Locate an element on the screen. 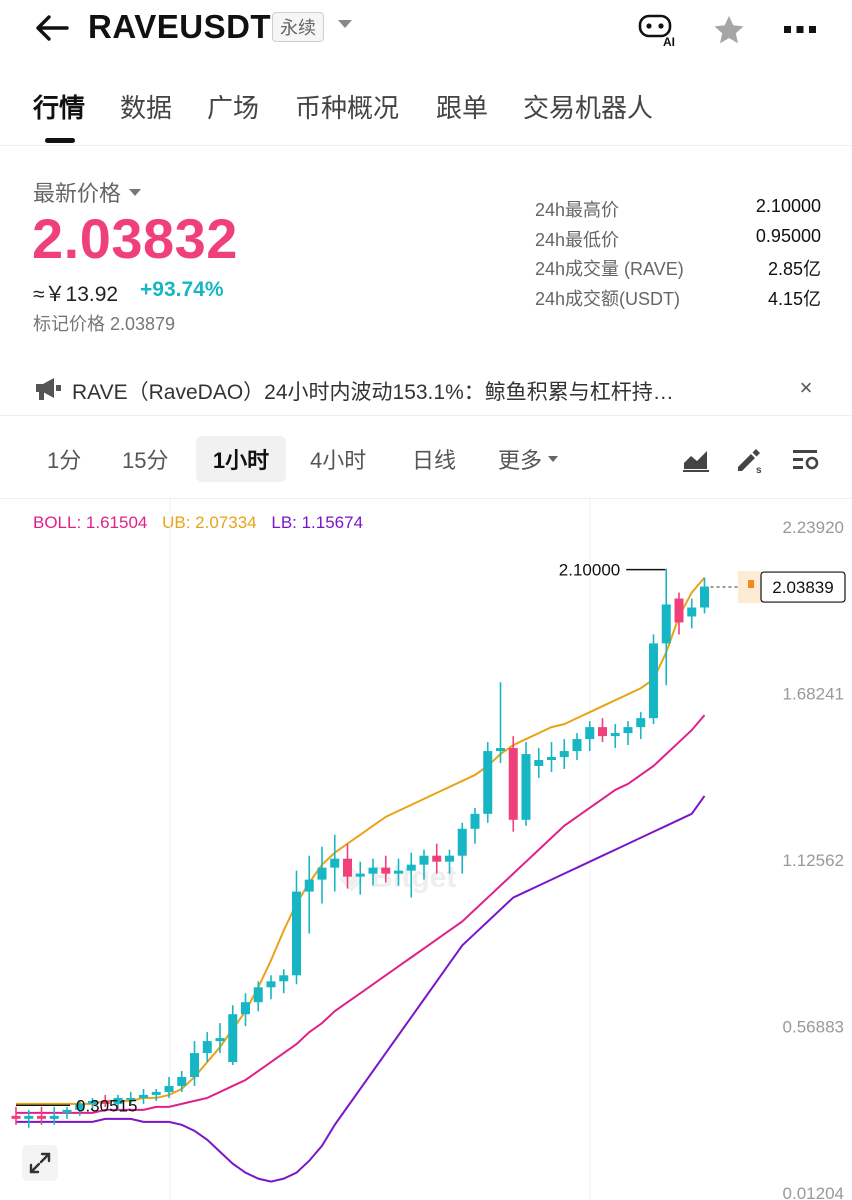 This screenshot has width=852, height=1200. y-tick-label: 0.01204 is located at coordinates (813, 1192).